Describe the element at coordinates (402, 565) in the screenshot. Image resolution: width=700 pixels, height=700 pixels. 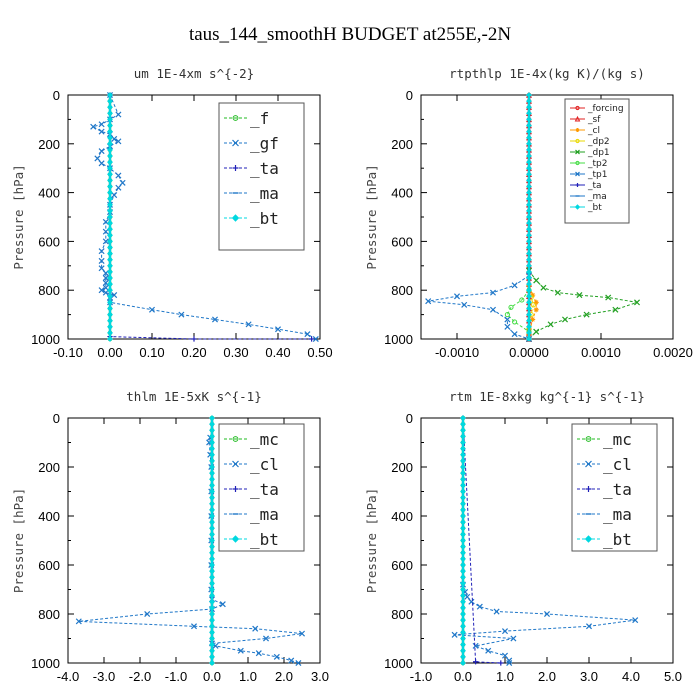
I see `y-tick-label: 600` at that location.